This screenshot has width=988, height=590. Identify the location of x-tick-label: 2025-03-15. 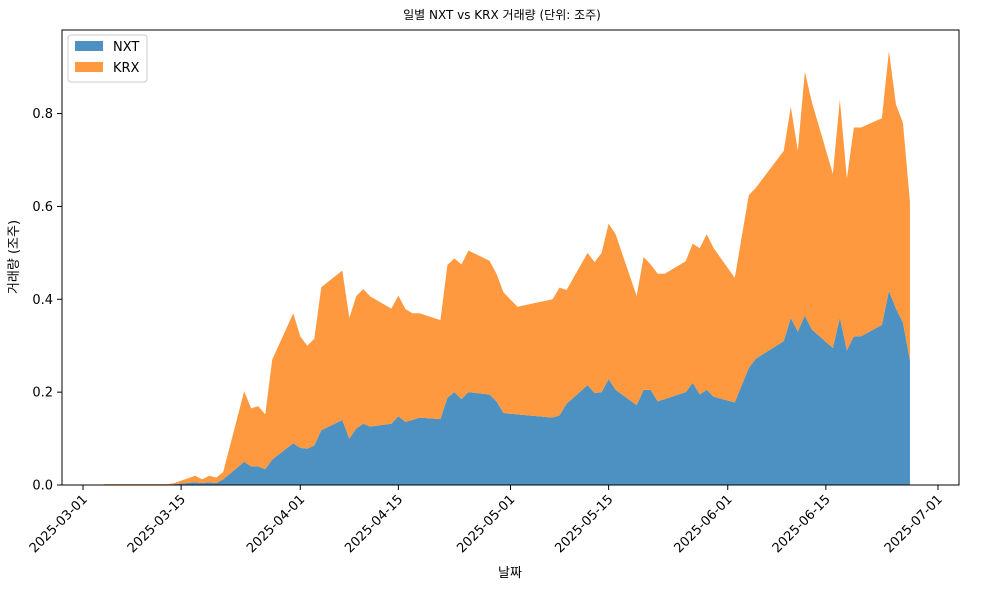
(157, 524).